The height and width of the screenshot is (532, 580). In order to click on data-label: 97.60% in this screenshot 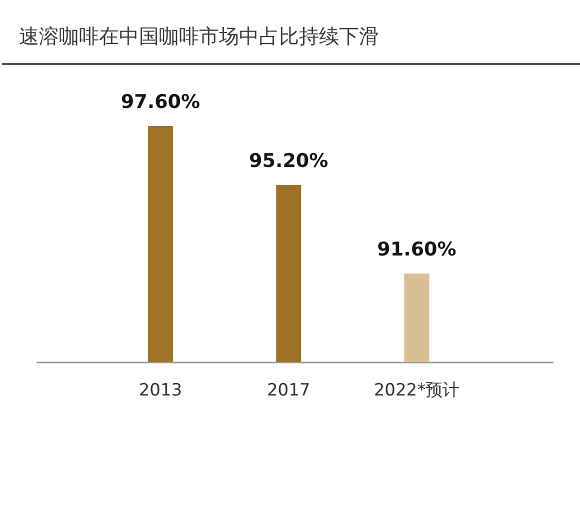, I will do `click(160, 102)`.